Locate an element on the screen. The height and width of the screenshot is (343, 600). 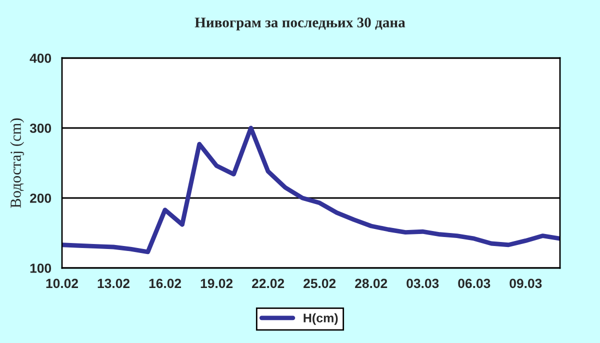
y-tick-label: 400 is located at coordinates (41, 58).